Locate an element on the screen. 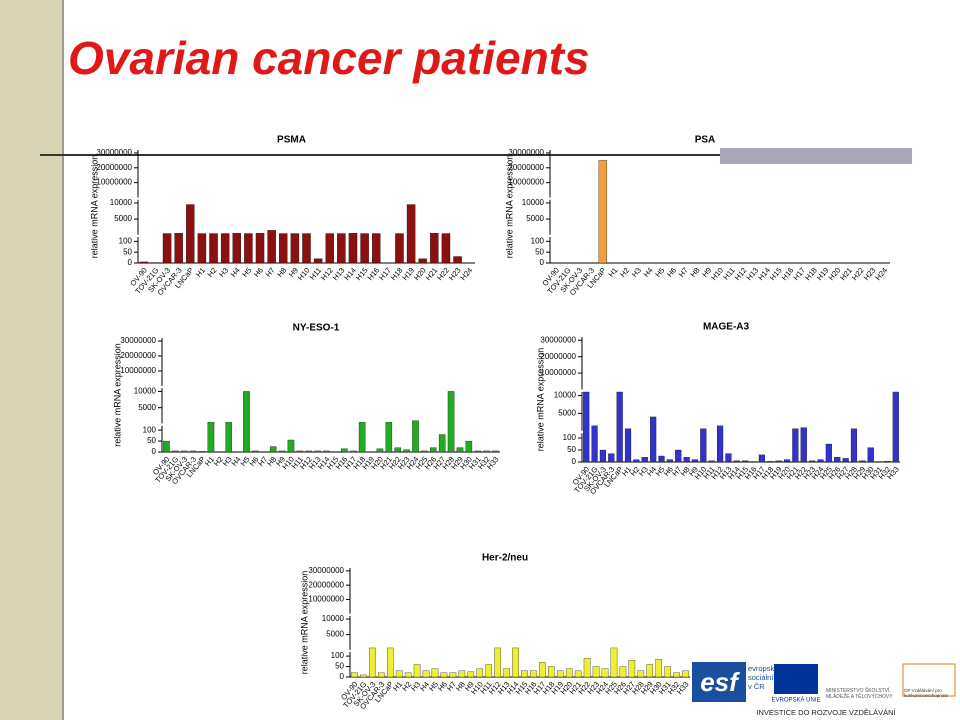 This screenshot has width=960, height=720. eu-flag is located at coordinates (796, 679).